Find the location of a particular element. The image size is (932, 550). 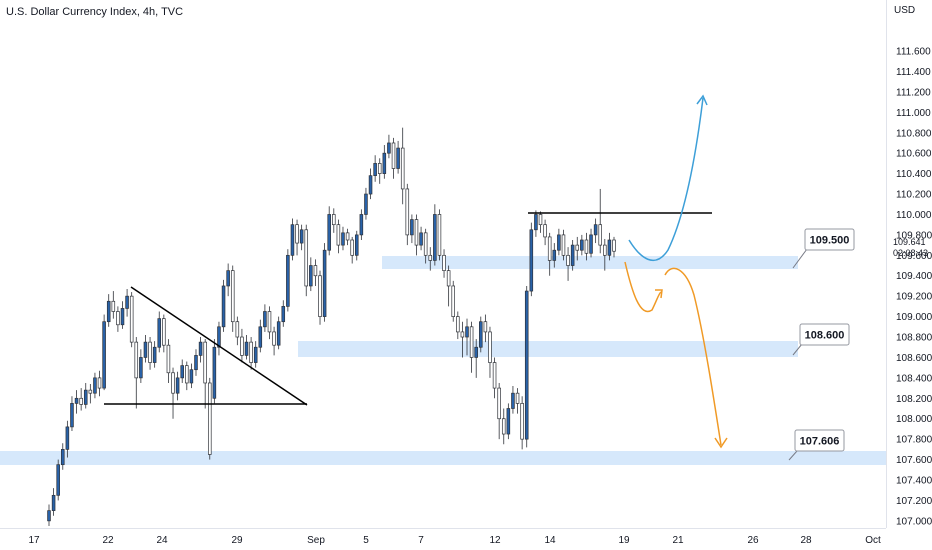

y-tick-label: 110.000 is located at coordinates (914, 215).